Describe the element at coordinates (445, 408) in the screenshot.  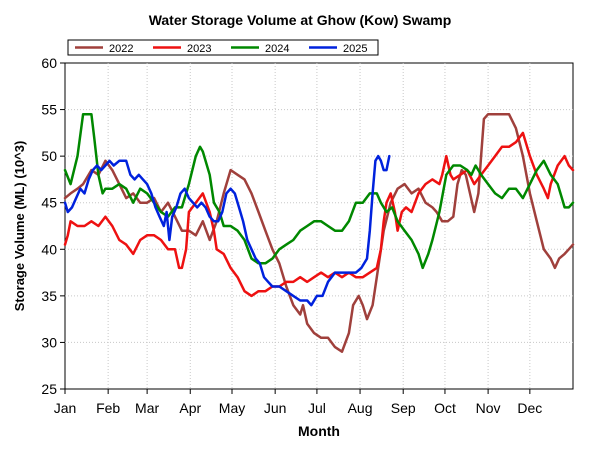
I see `x-tick-label: Oct` at that location.